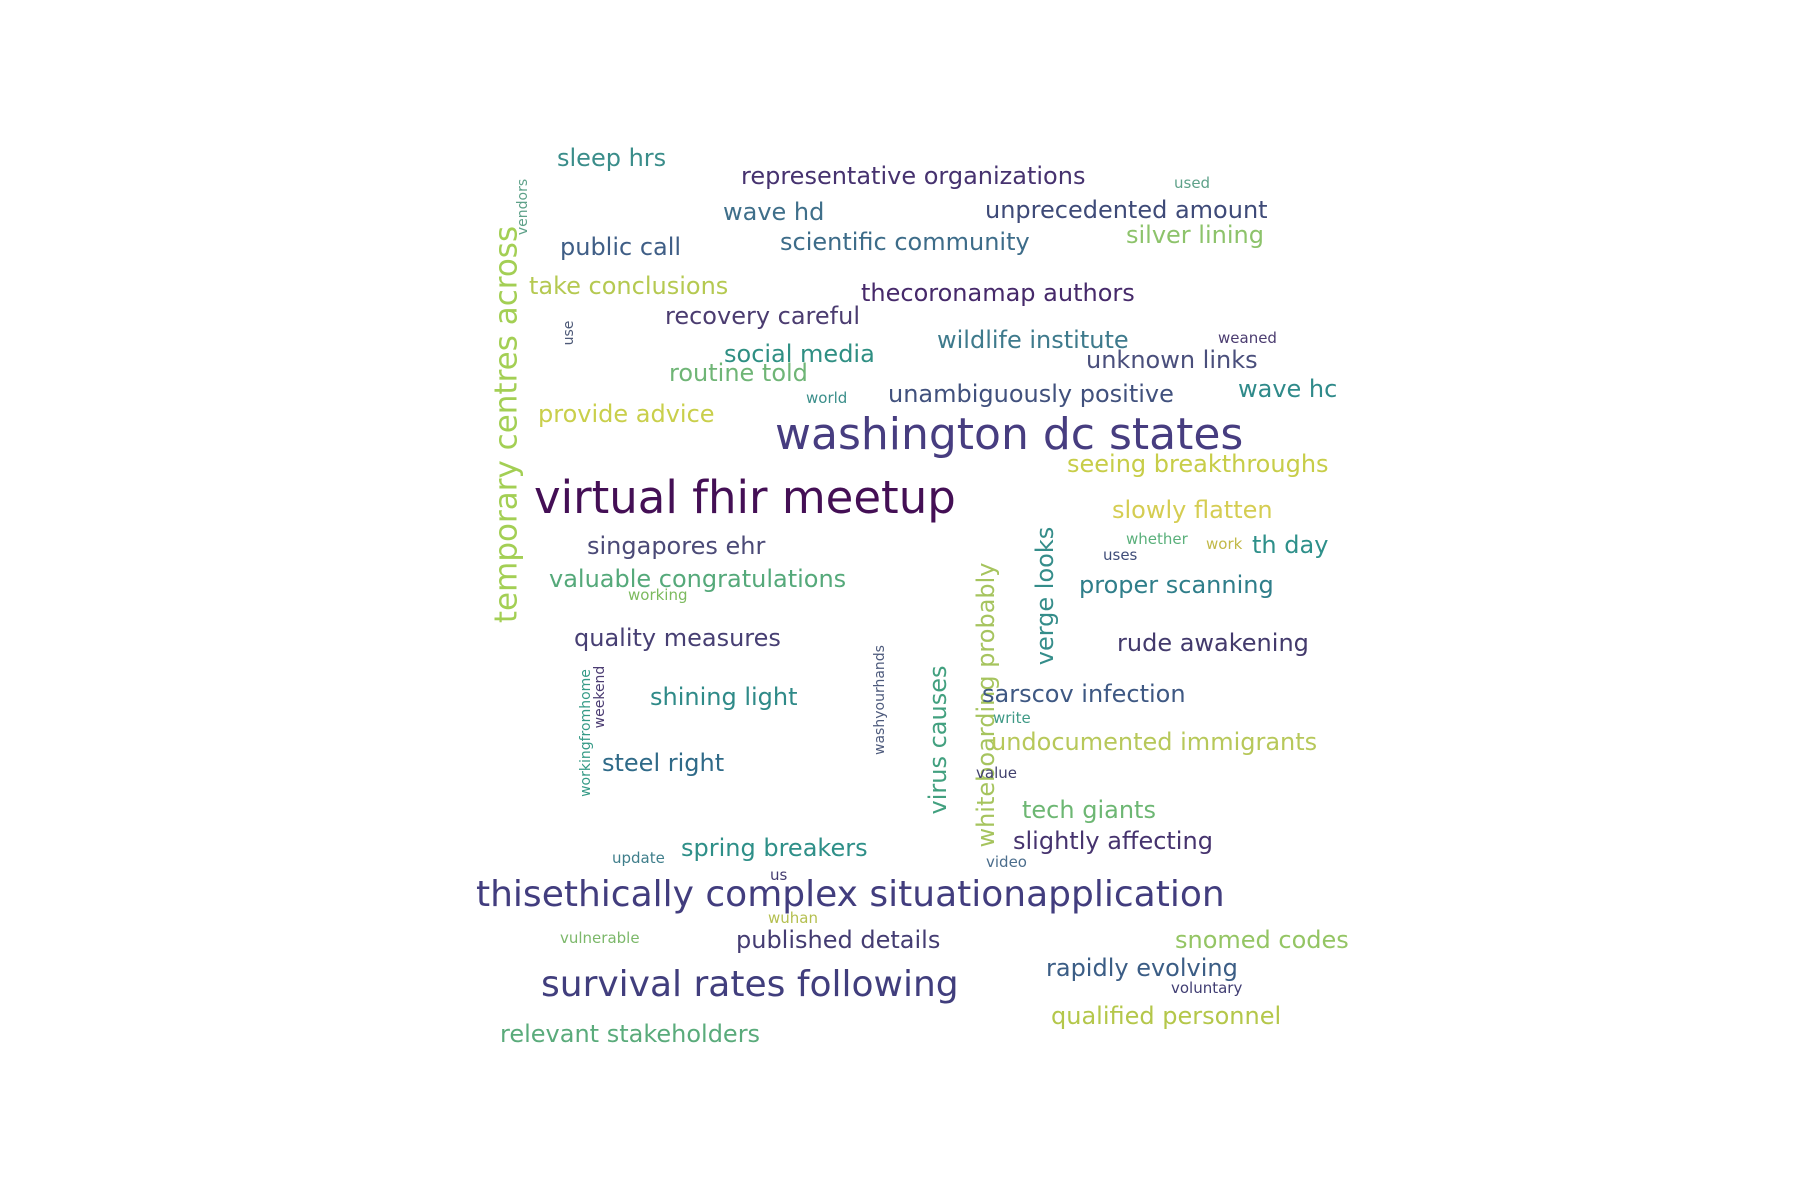 The width and height of the screenshot is (1800, 1200). What do you see at coordinates (1126, 210) in the screenshot?
I see `word: unprecedented amount` at bounding box center [1126, 210].